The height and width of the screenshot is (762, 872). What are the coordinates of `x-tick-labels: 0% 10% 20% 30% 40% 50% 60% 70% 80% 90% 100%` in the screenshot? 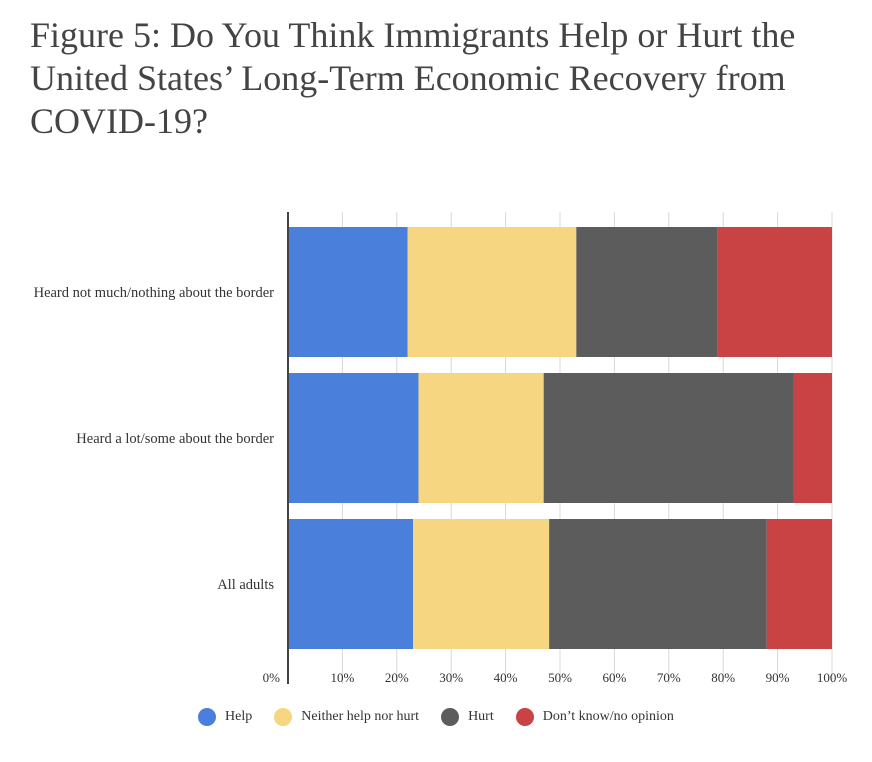 It's located at (555, 677).